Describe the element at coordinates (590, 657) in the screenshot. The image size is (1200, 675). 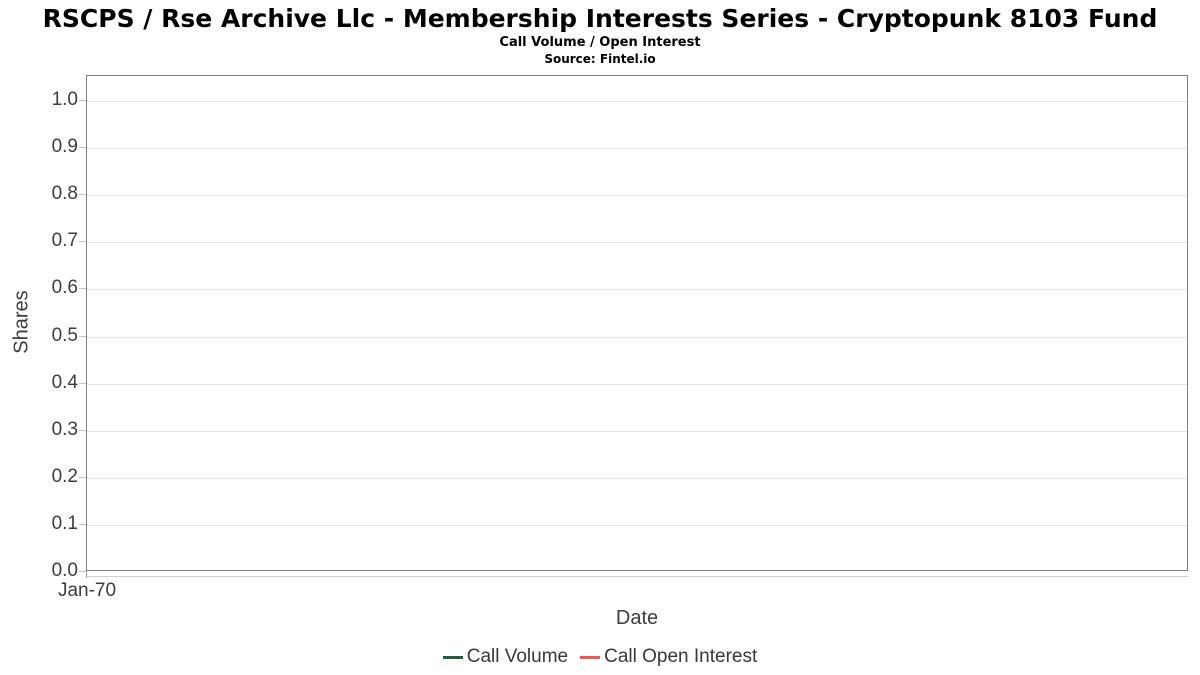
I see `call-open-interest-line-swatch` at that location.